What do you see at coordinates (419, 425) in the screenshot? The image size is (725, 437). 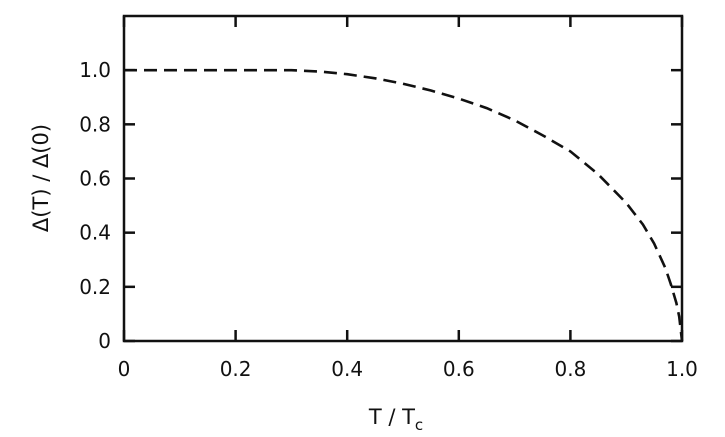 I see `x-axis-title-subscript: c` at bounding box center [419, 425].